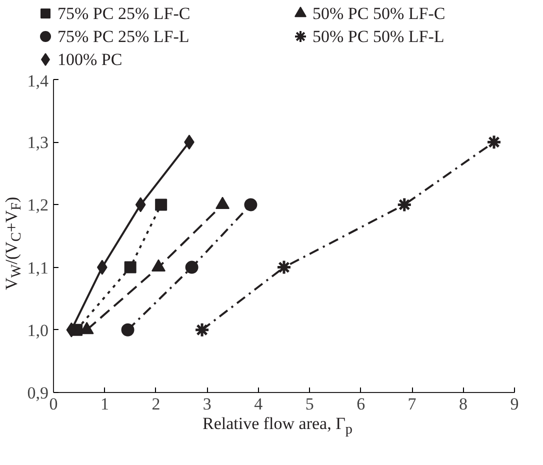 Image resolution: width=543 pixels, height=465 pixels. What do you see at coordinates (463, 404) in the screenshot?
I see `x-tick-label: 8` at bounding box center [463, 404].